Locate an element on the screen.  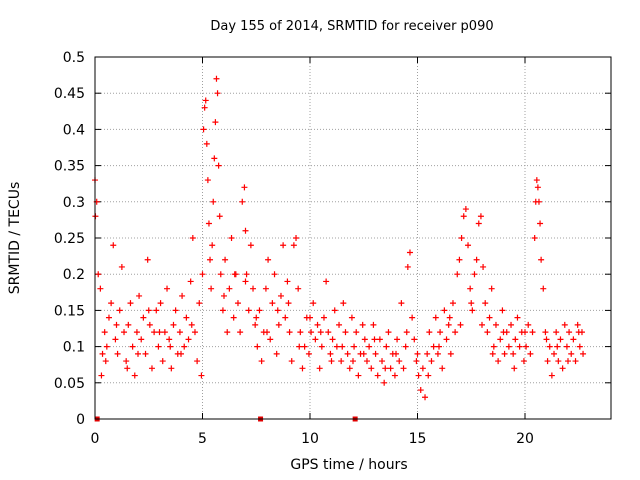
y-tick-label: 0 is located at coordinates (80, 420).